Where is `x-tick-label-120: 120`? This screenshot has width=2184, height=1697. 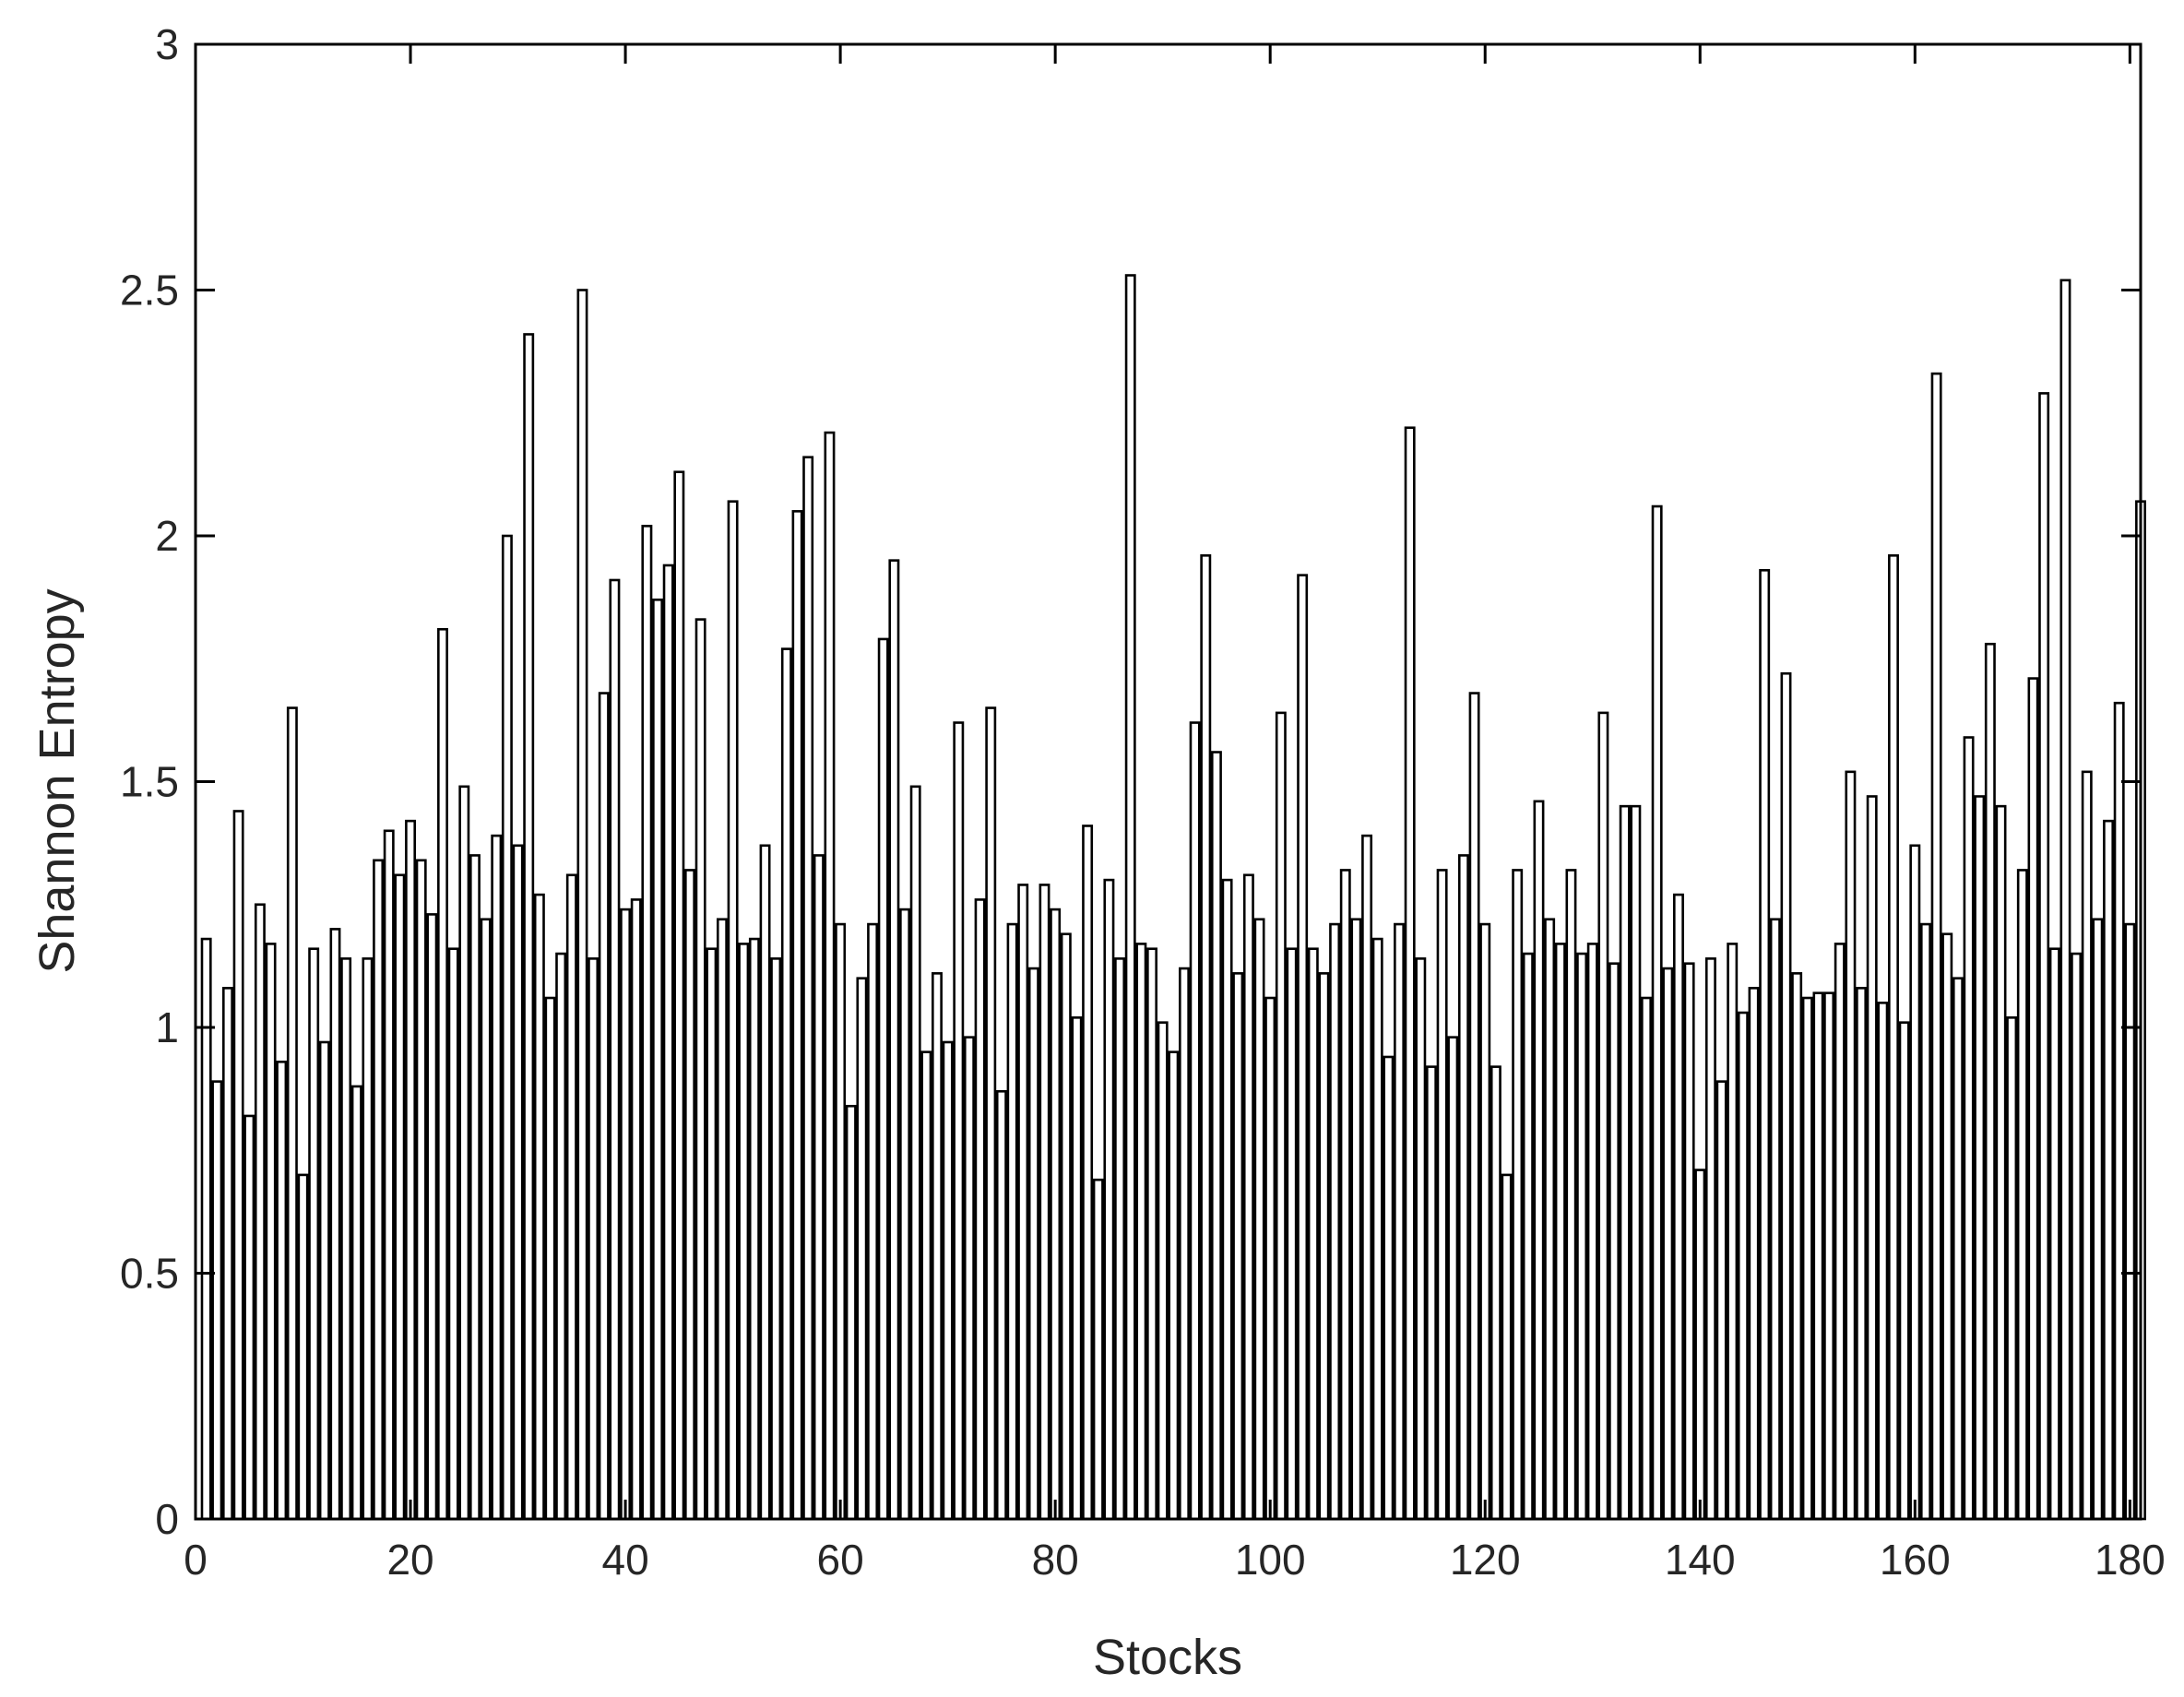
x-tick-label-120: 120 is located at coordinates (1485, 1560).